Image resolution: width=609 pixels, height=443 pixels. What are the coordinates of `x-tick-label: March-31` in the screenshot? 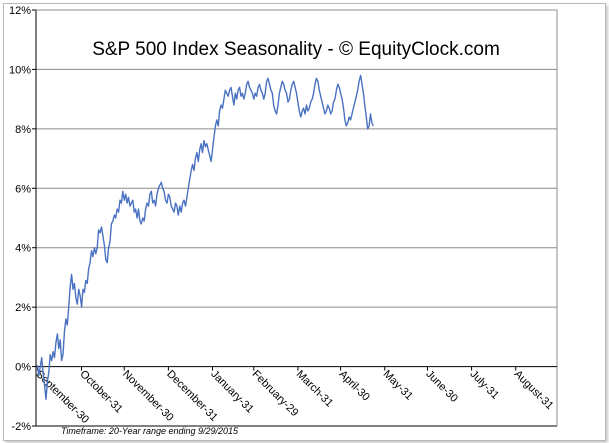 It's located at (314, 388).